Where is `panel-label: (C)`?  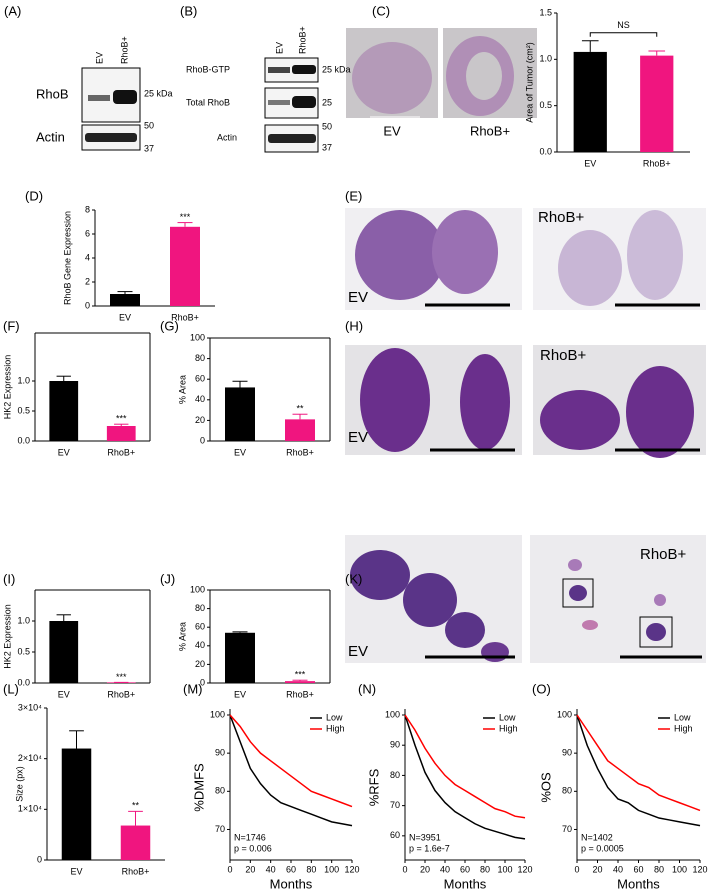 panel-label: (C) is located at coordinates (381, 10).